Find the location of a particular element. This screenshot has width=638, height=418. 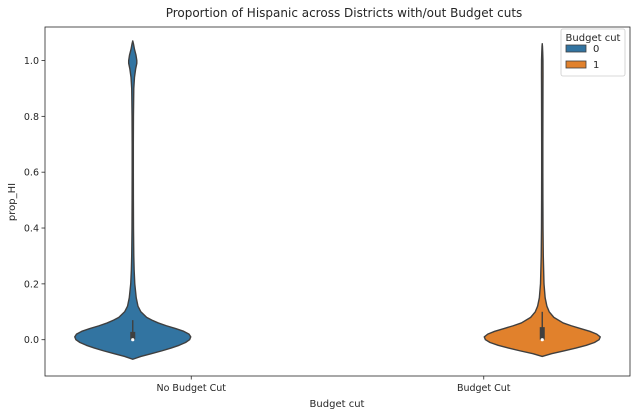

x-tick-label: No Budget Cut is located at coordinates (191, 388).